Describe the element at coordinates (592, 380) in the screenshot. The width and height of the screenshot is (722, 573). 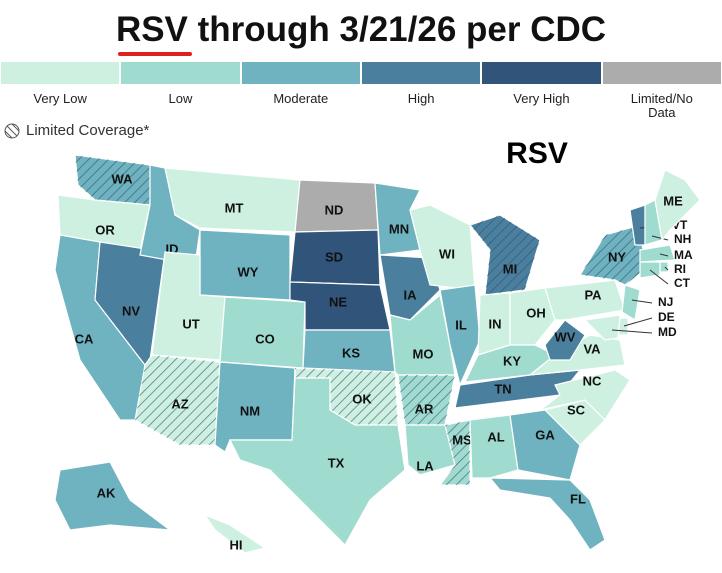
I see `state-label: NC` at that location.